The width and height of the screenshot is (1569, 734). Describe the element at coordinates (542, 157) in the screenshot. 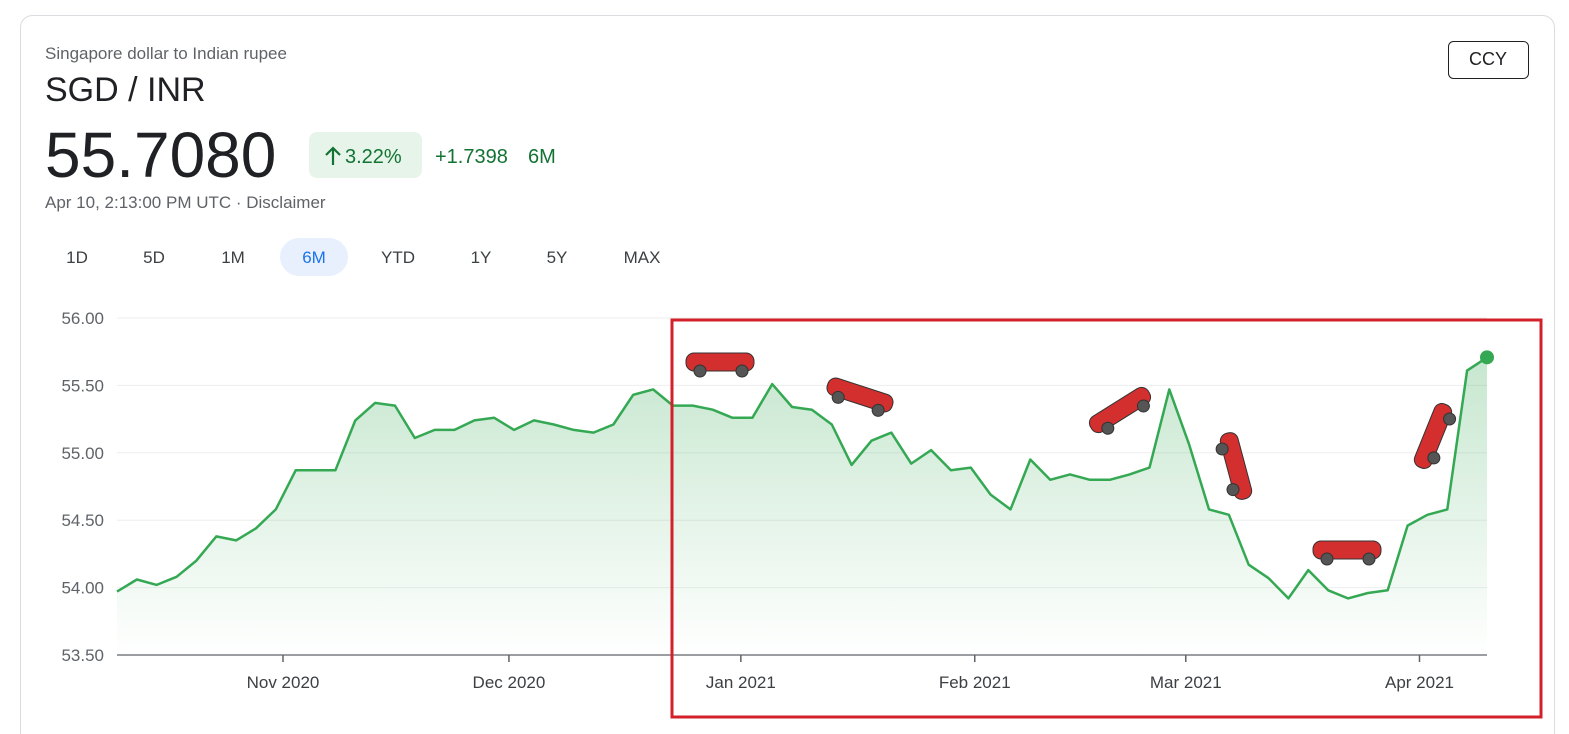

I see `period: 6M` at that location.